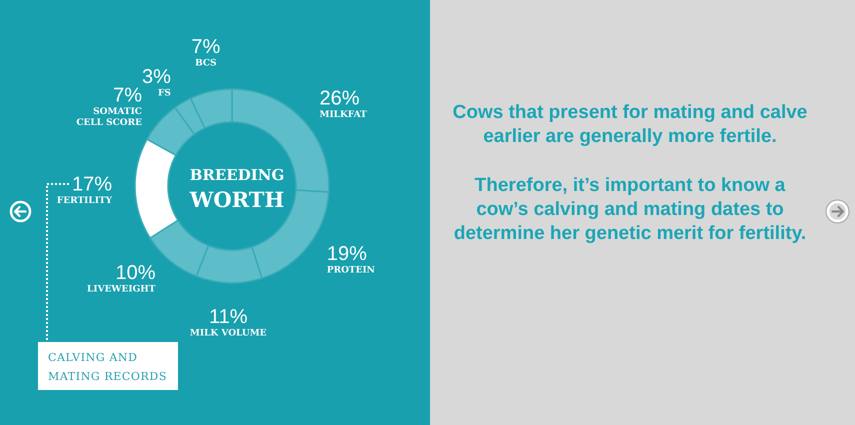 This screenshot has height=425, width=855. Describe the element at coordinates (228, 333) in the screenshot. I see `slice-label: MILK VOLUME` at that location.